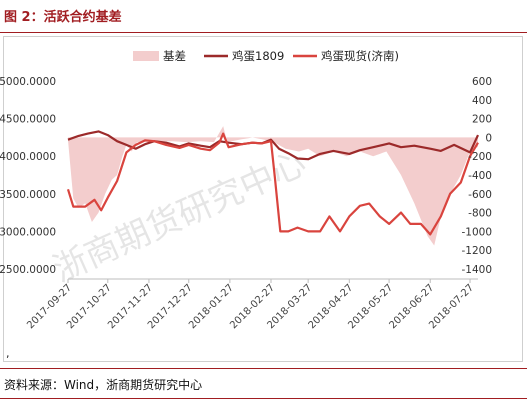  I want to click on left-axis-tick-label: 3000.0000, so click(28, 232).